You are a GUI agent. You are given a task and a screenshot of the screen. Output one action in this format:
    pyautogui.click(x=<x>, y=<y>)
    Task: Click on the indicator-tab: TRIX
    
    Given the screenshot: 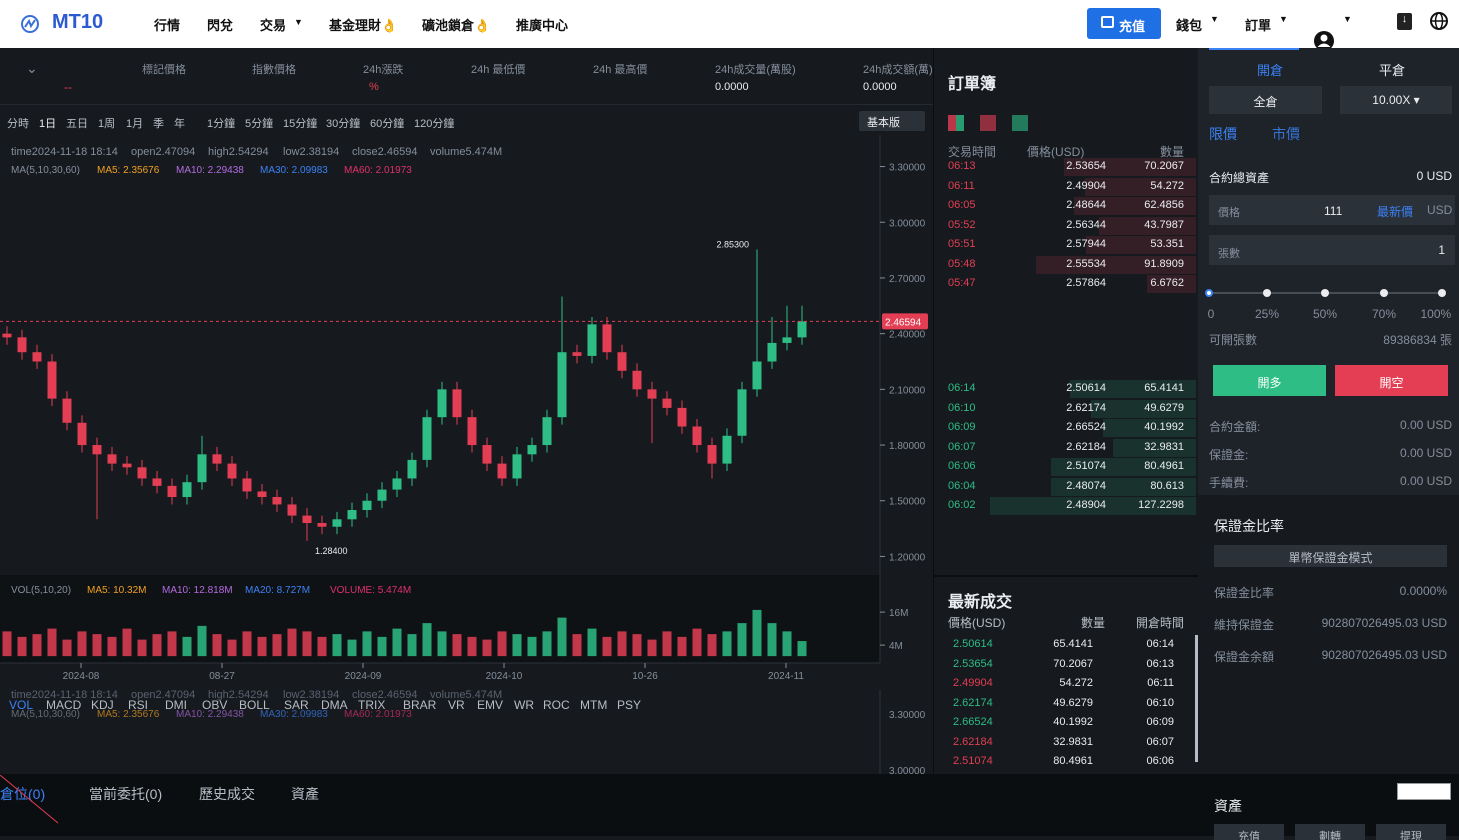 What is the action you would take?
    pyautogui.click(x=372, y=705)
    